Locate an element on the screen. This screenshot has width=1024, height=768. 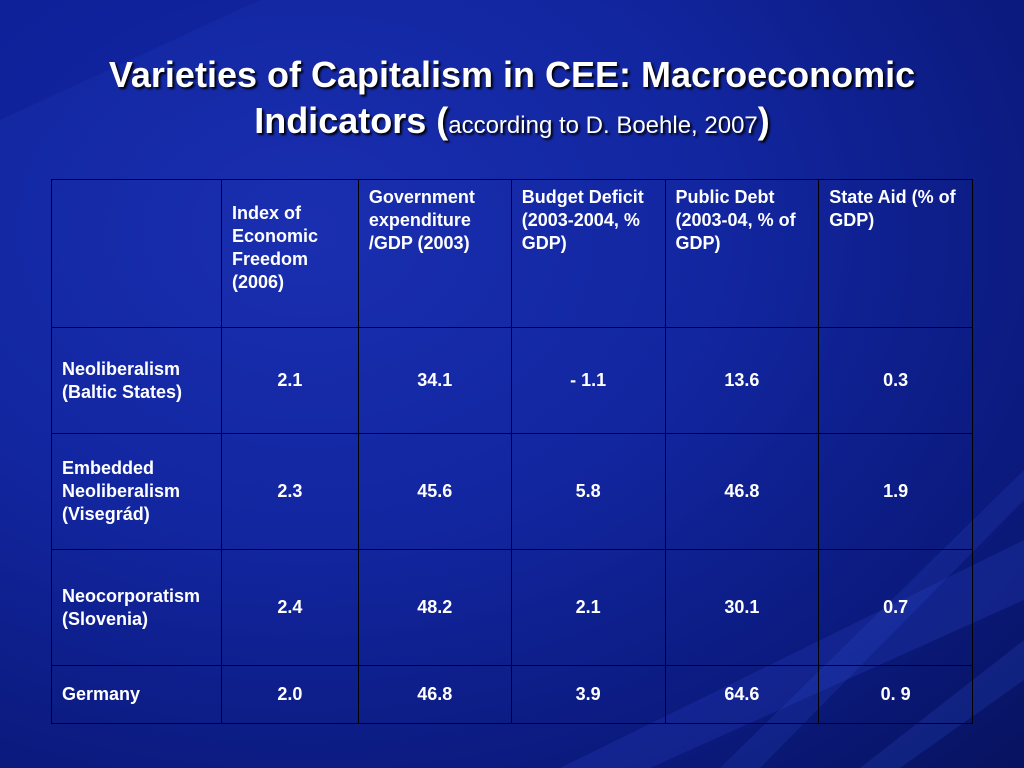
cell-state-aid: 0. 9 is located at coordinates (895, 694).